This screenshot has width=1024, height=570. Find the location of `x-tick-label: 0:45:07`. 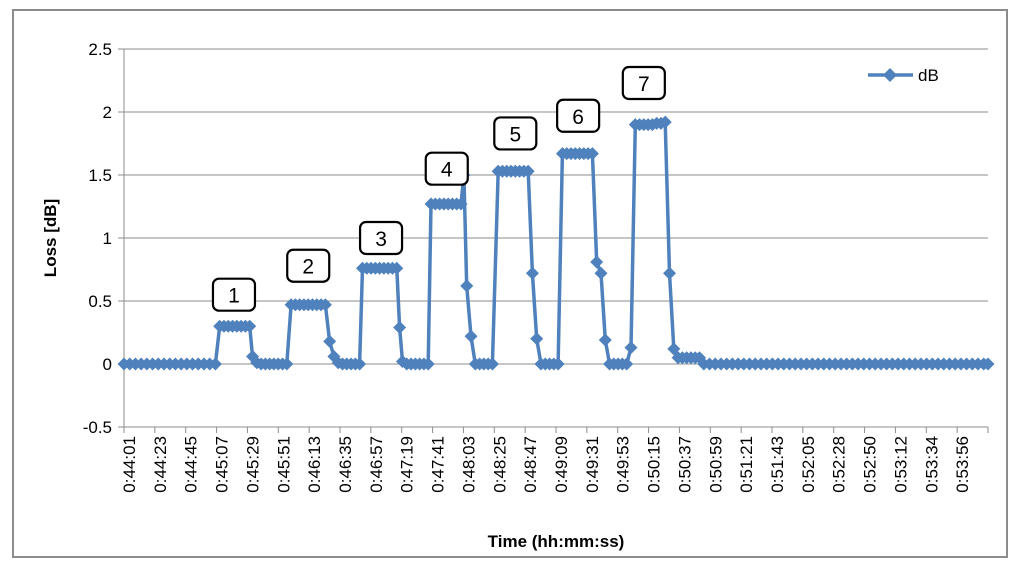

x-tick-label: 0:45:07 is located at coordinates (222, 464).